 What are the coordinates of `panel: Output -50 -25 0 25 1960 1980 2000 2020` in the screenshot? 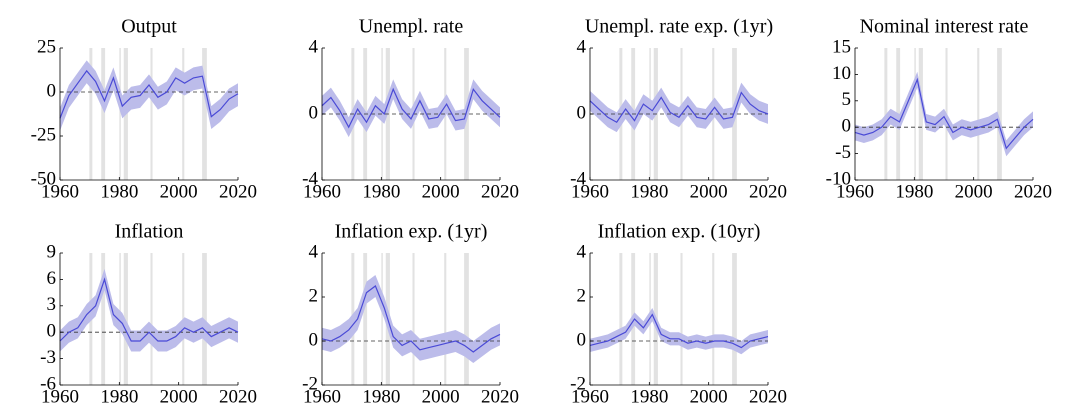 It's located at (144, 109).